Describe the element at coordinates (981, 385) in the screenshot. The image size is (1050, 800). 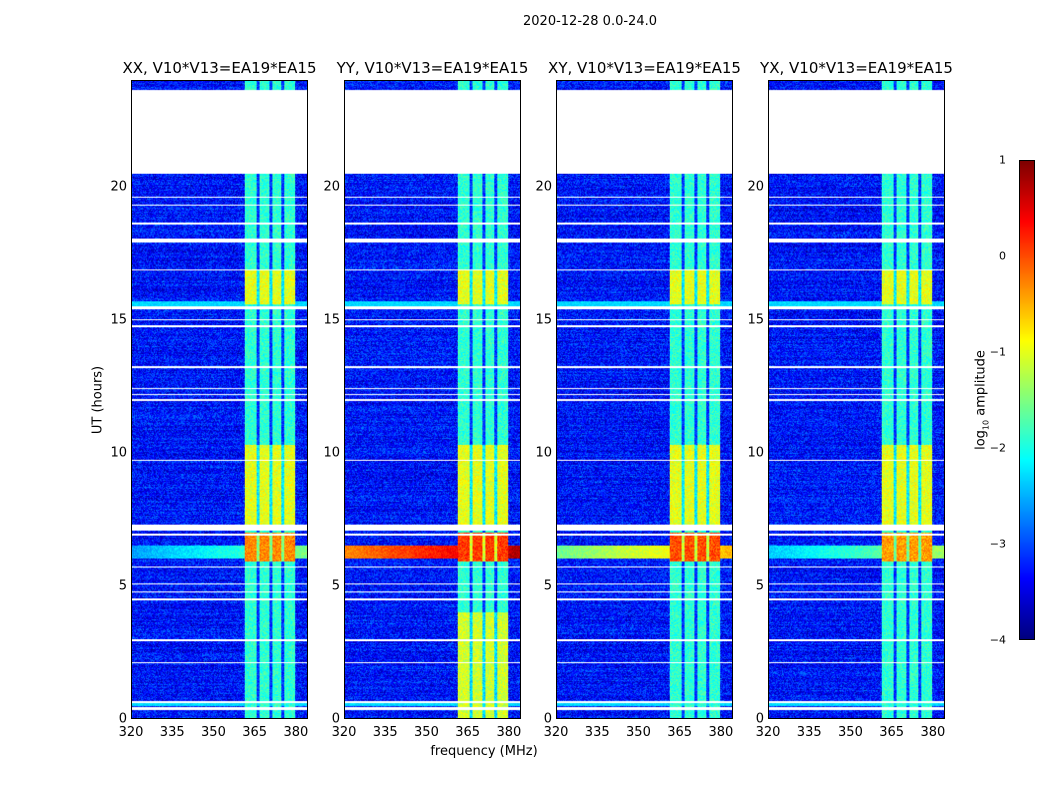
I see `colorbar-label-text: amplitude` at that location.